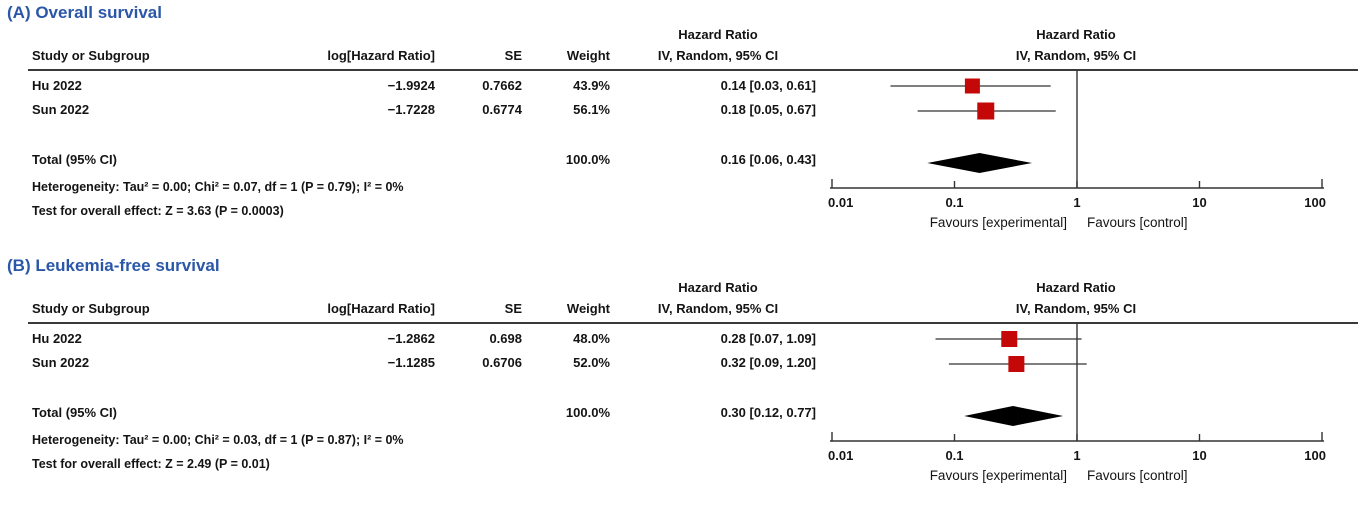  I want to click on study-weight: 56.1%, so click(591, 109).